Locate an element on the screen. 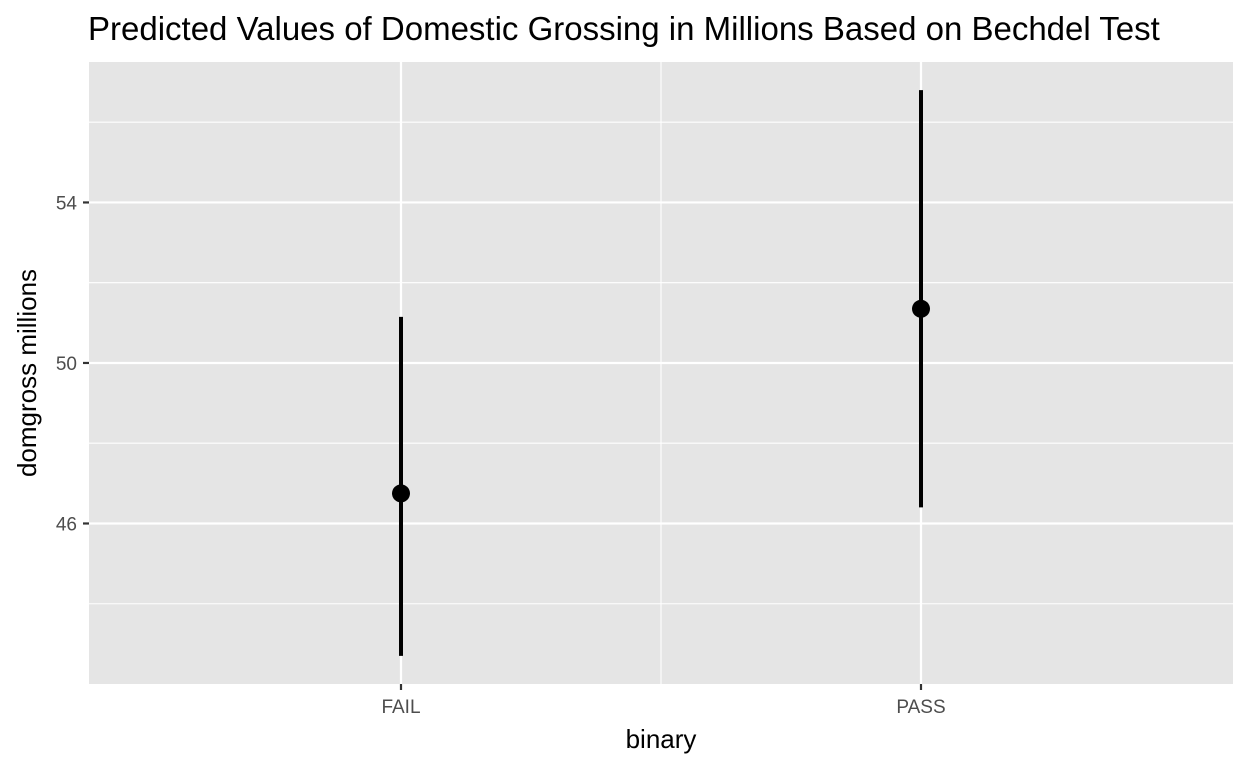 The height and width of the screenshot is (768, 1248). x-axis-title: binary is located at coordinates (661, 739).